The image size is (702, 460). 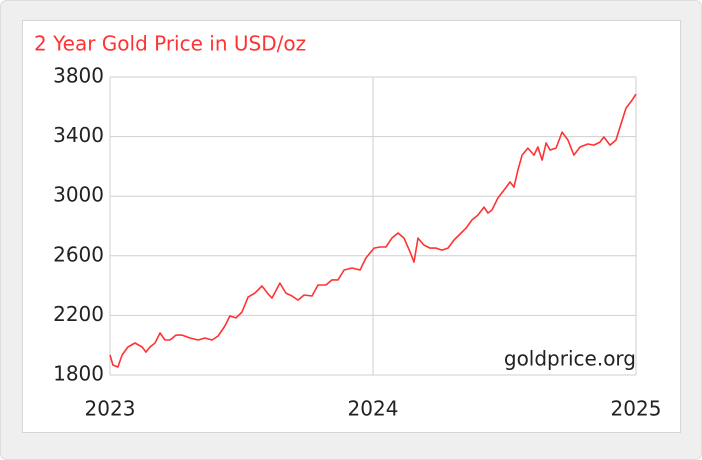 I want to click on y-tick-label: 3400, so click(x=78, y=135).